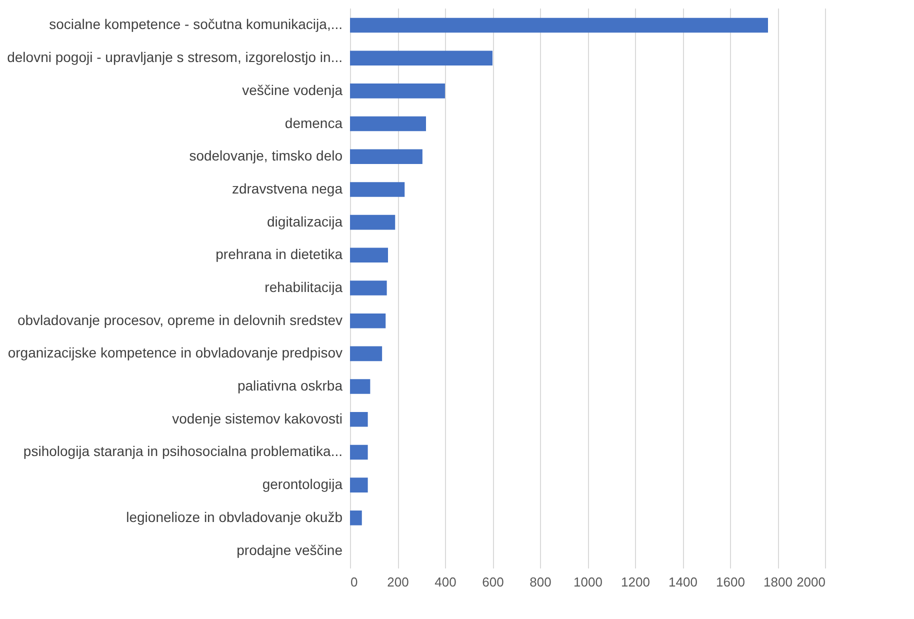 The image size is (914, 619). What do you see at coordinates (303, 287) in the screenshot?
I see `y-tick-label: rehabilitacija` at bounding box center [303, 287].